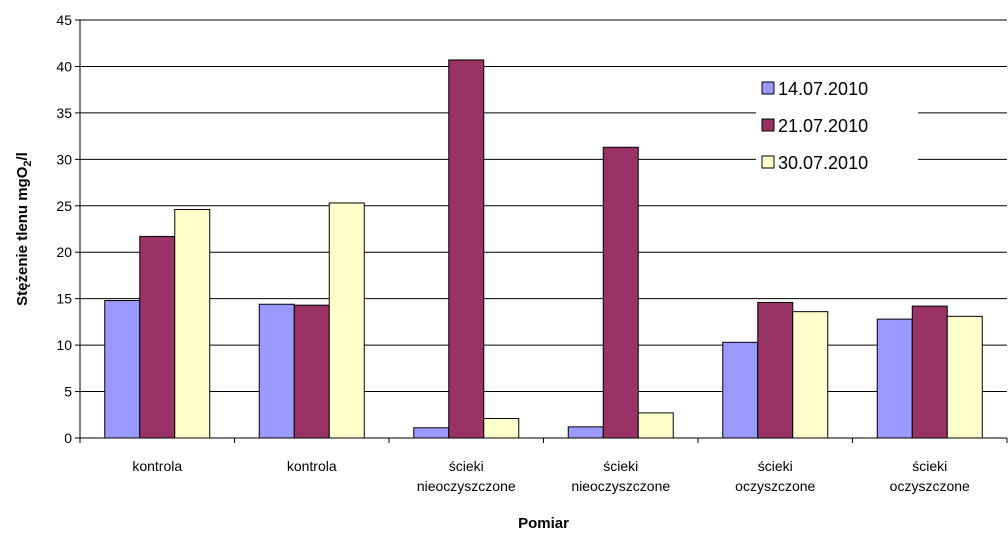  What do you see at coordinates (64, 66) in the screenshot?
I see `y-tick-label: 40` at bounding box center [64, 66].